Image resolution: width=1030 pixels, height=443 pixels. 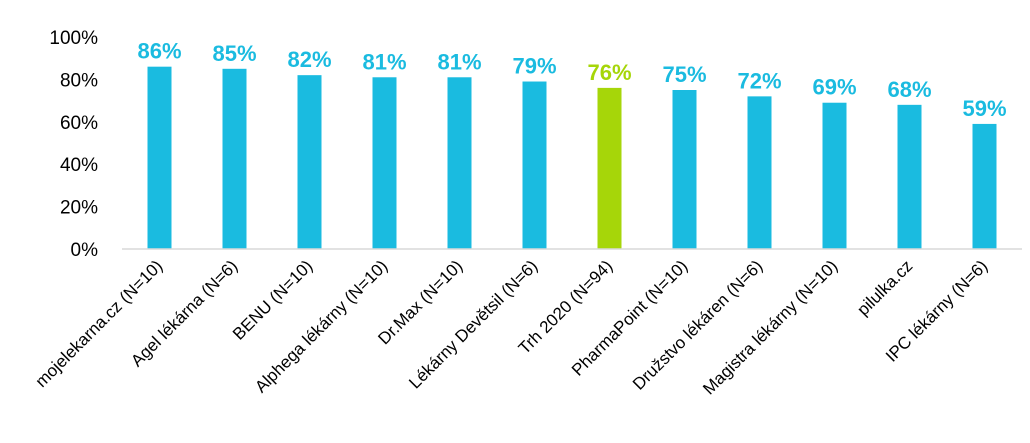 I want to click on bar-highlighted, so click(x=609, y=168).